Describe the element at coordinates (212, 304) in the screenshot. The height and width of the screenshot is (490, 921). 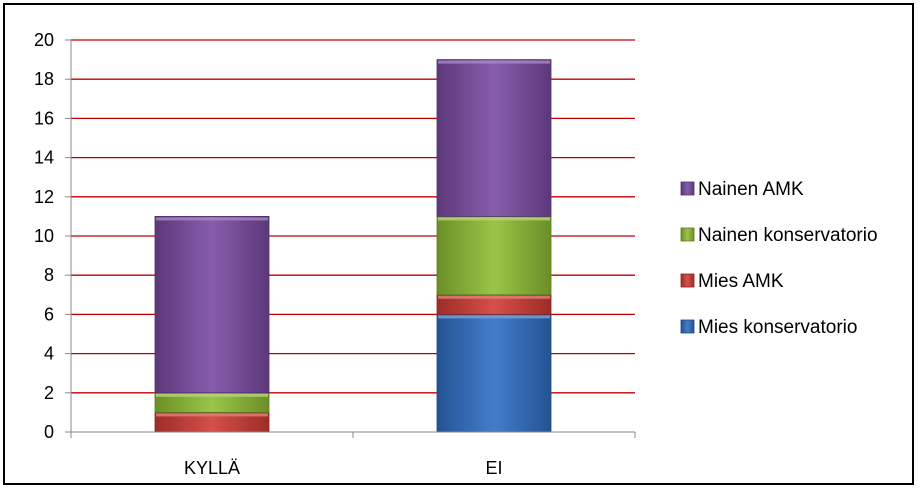
I see `bar-kylla-nainen-amk` at that location.